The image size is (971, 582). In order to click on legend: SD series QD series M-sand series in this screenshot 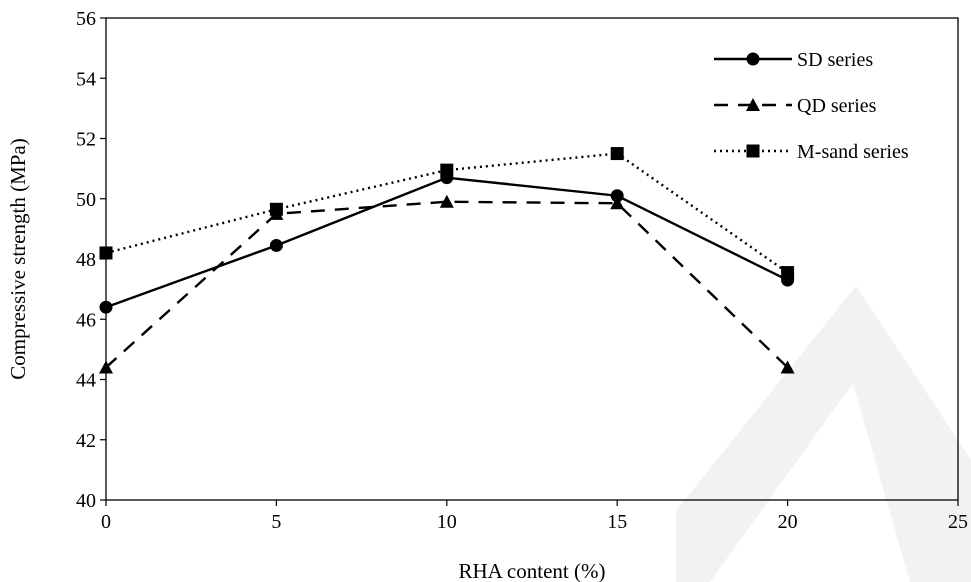, I will do `click(811, 106)`.